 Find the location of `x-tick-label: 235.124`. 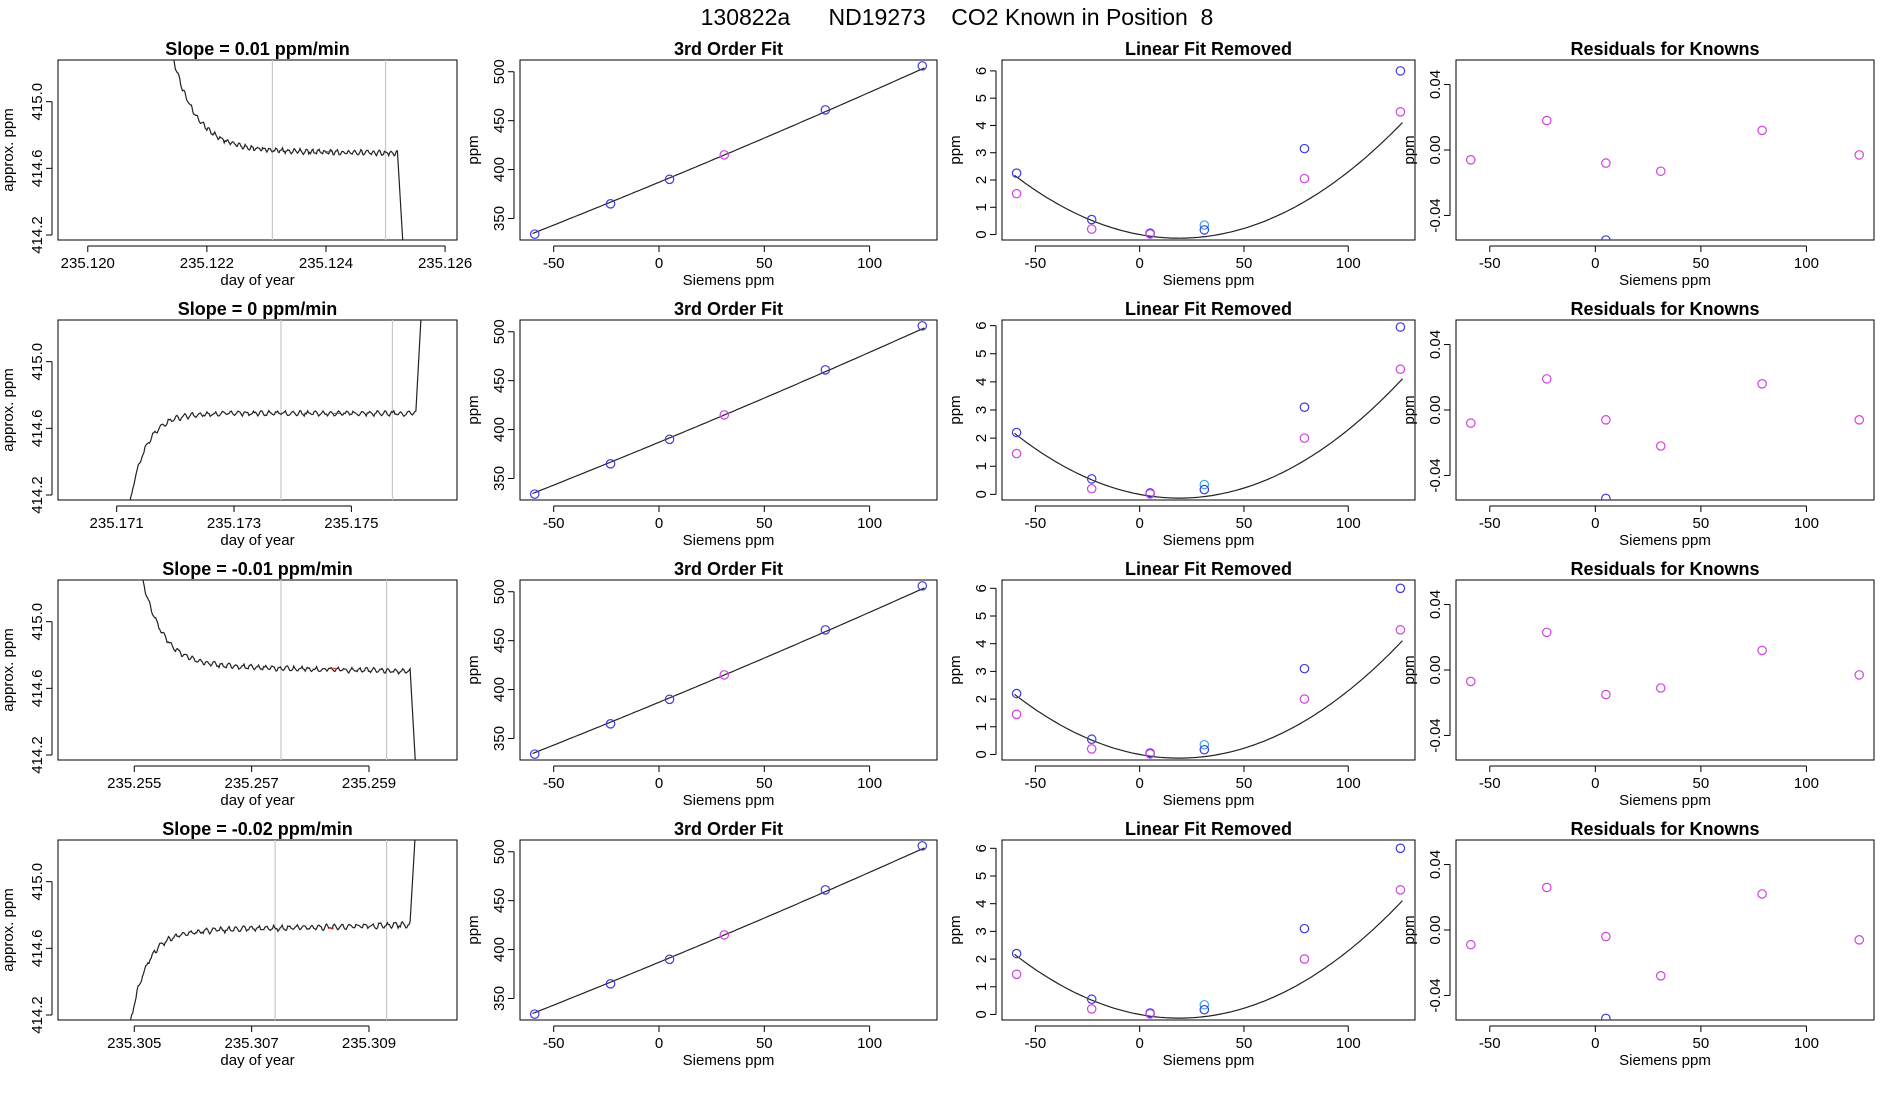

x-tick-label: 235.124 is located at coordinates (326, 263).